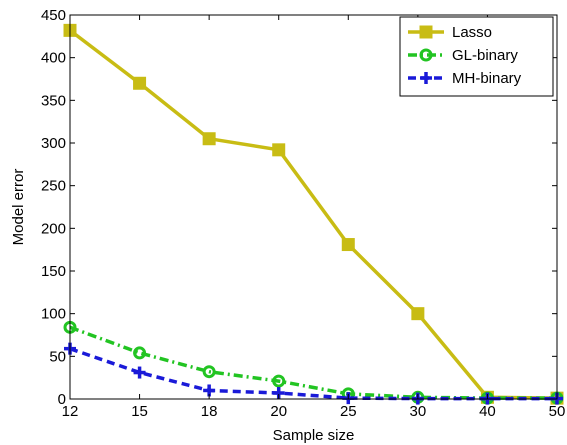 This screenshot has height=445, width=567. I want to click on series-line-gl-binary, so click(313, 362).